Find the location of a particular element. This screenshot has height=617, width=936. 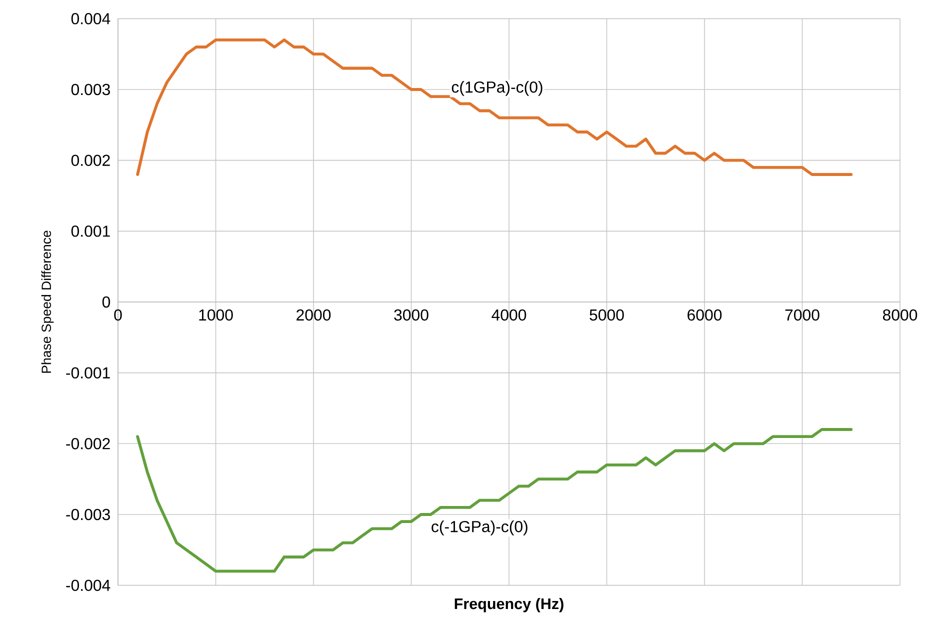

x-tick-label: 4000 is located at coordinates (509, 314).